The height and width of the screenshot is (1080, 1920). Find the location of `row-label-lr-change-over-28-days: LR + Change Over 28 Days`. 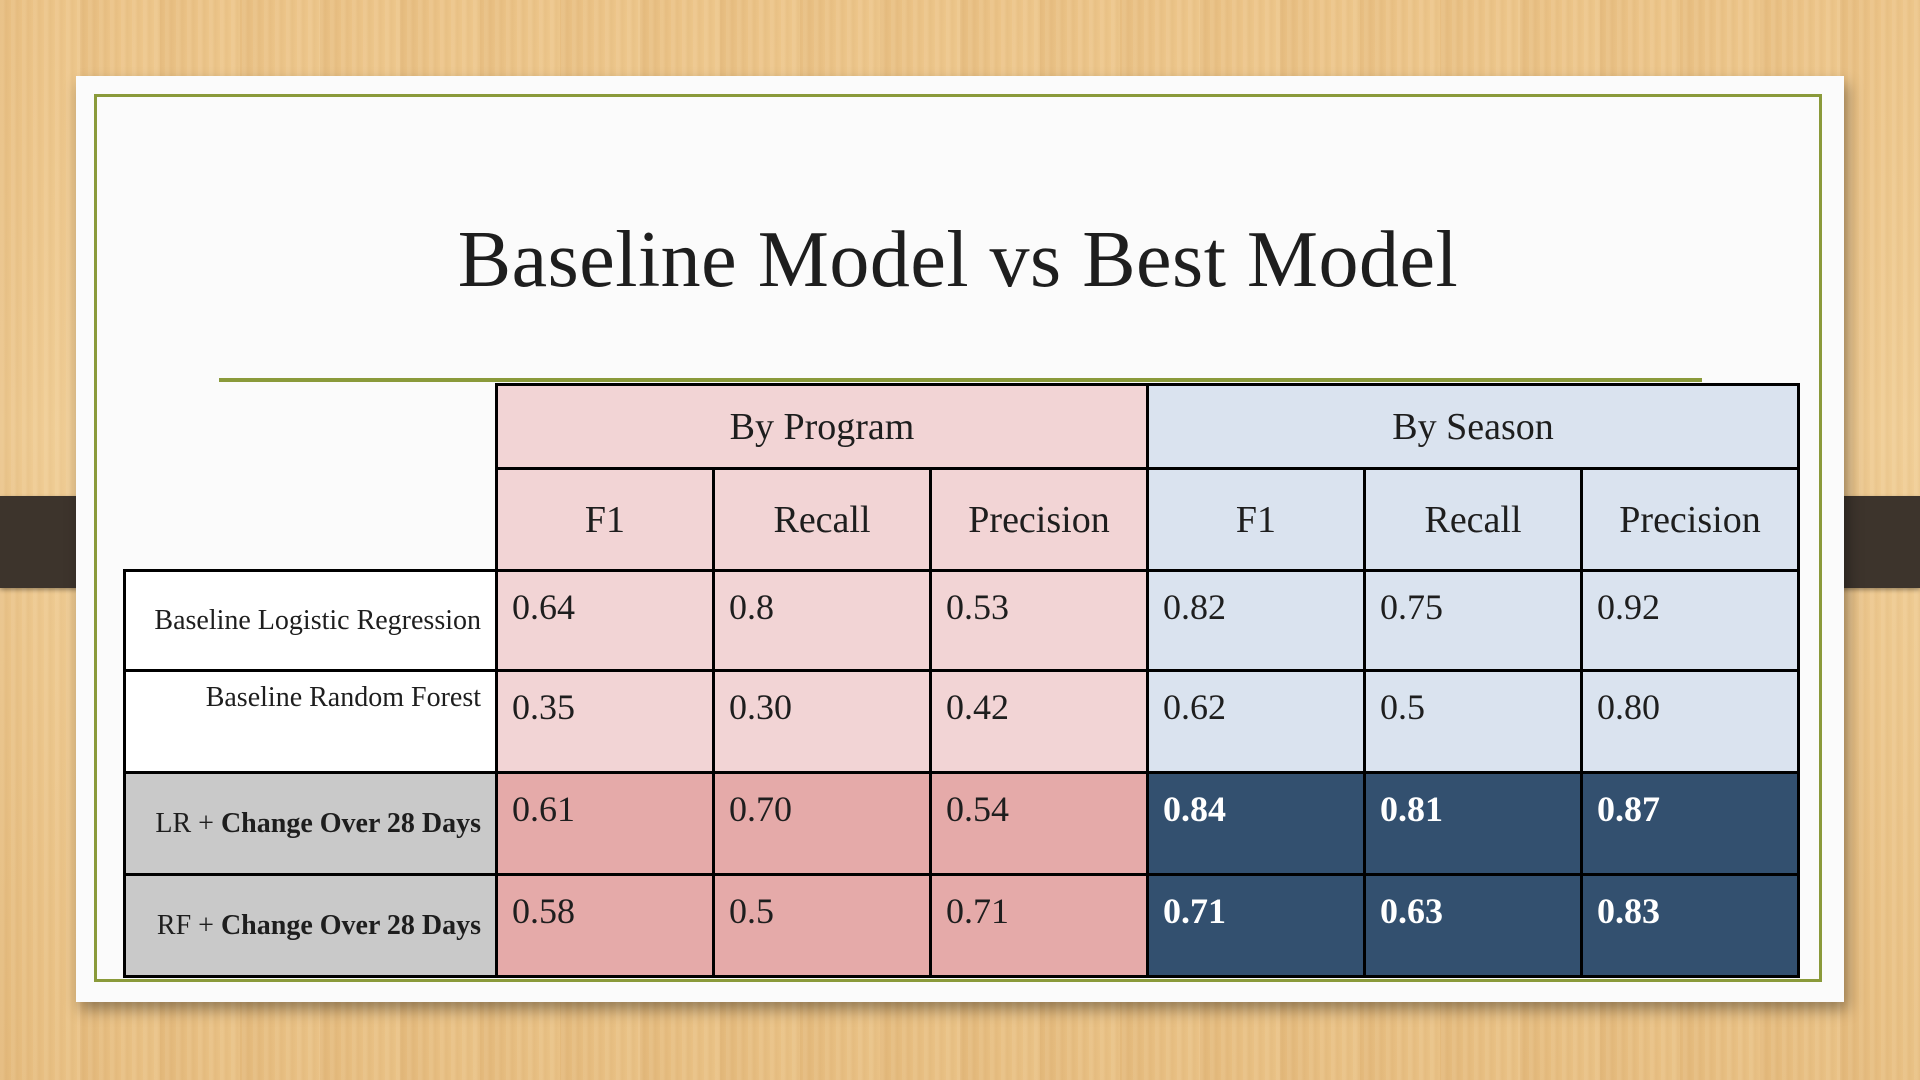

row-label-lr-change-over-28-days: LR + Change Over 28 Days is located at coordinates (310, 823).